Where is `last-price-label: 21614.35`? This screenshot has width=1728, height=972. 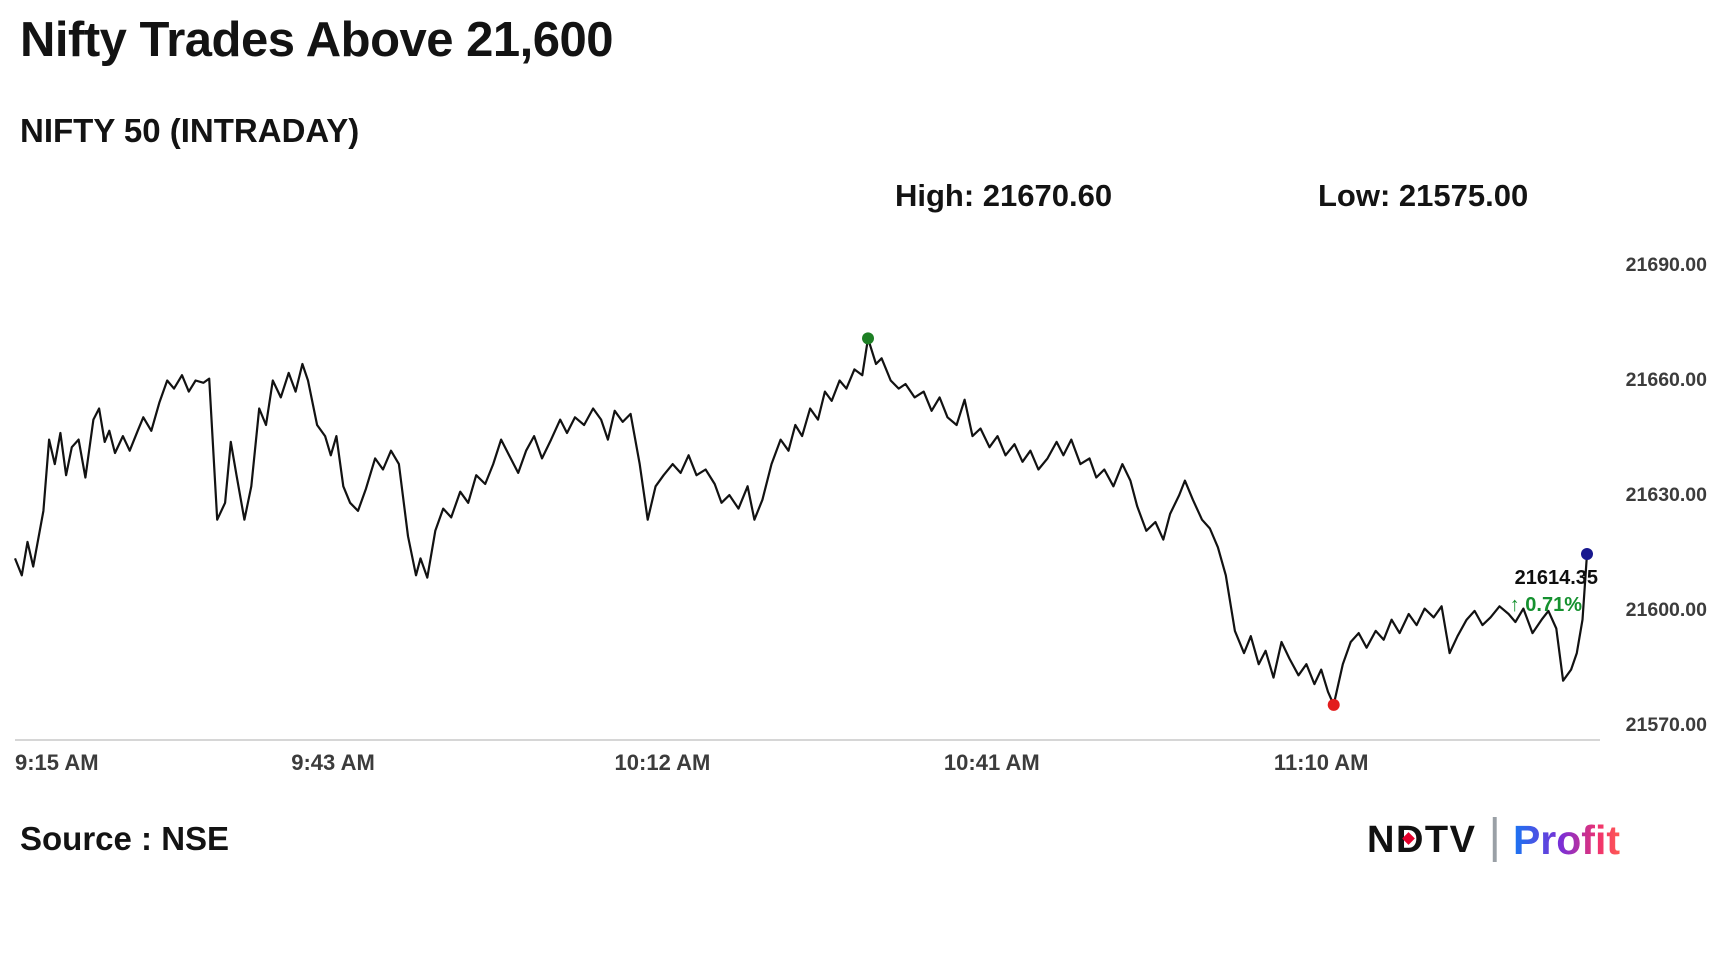
last-price-label: 21614.35 is located at coordinates (1556, 578).